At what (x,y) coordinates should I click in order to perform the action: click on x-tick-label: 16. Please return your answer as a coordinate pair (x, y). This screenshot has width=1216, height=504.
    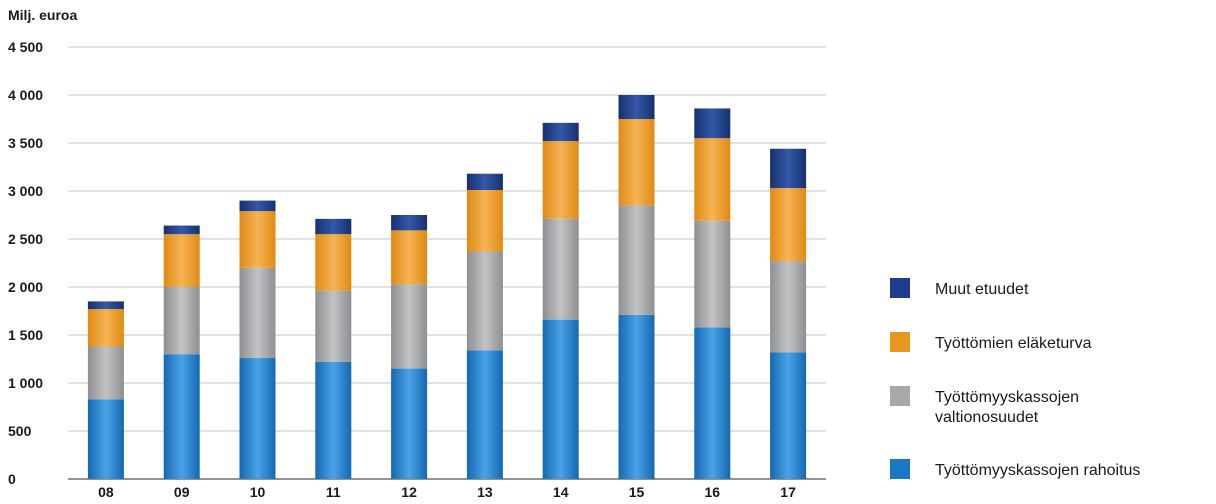
    Looking at the image, I should click on (713, 492).